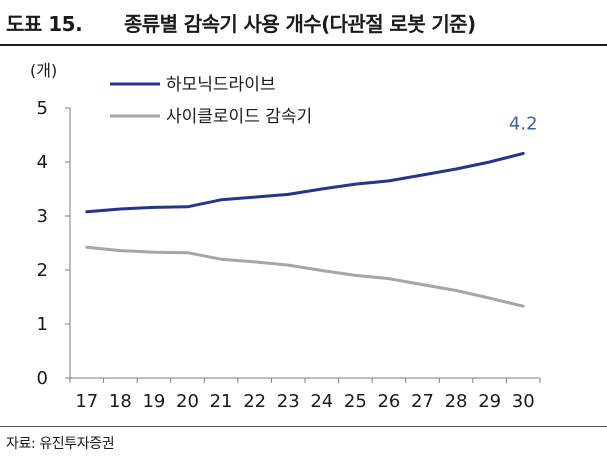 This screenshot has width=607, height=467. What do you see at coordinates (220, 85) in the screenshot?
I see `legend-label-0: 하모닉드라이브` at bounding box center [220, 85].